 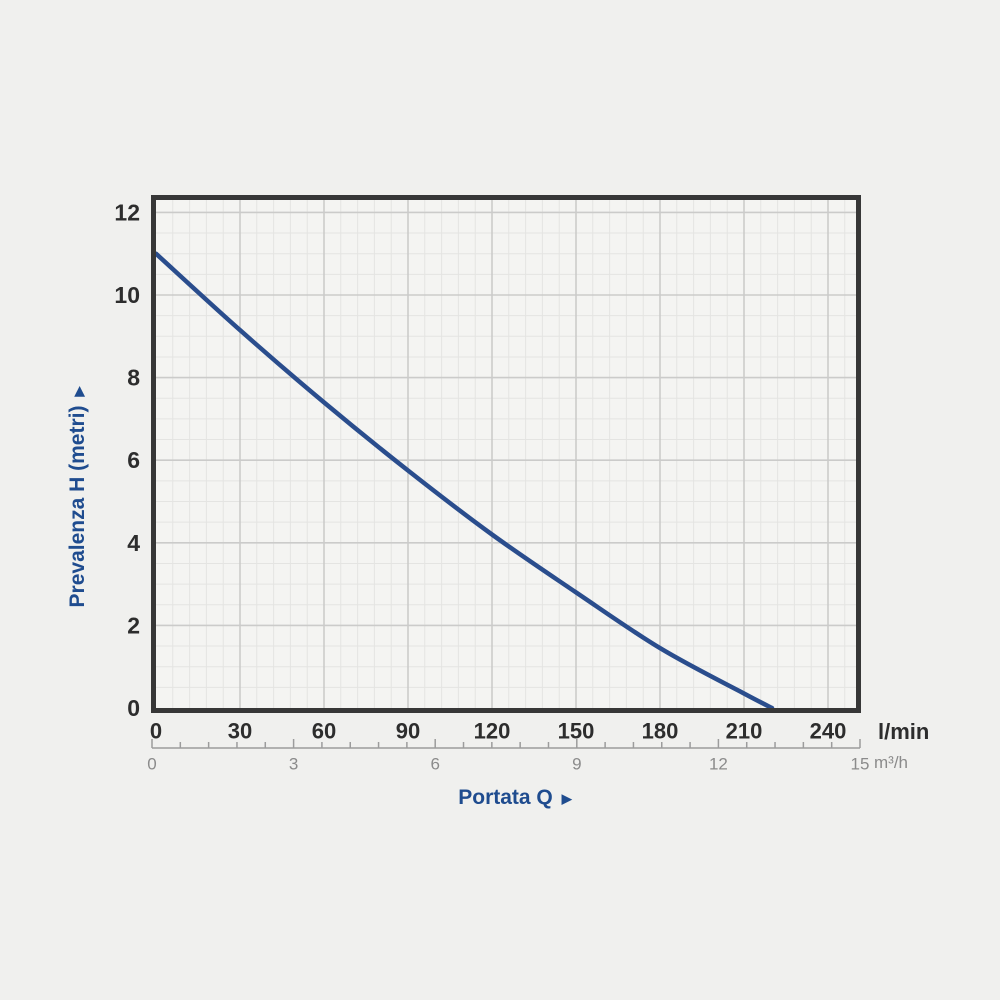 What do you see at coordinates (151, 764) in the screenshot?
I see `secondary-tick-label: 0` at bounding box center [151, 764].